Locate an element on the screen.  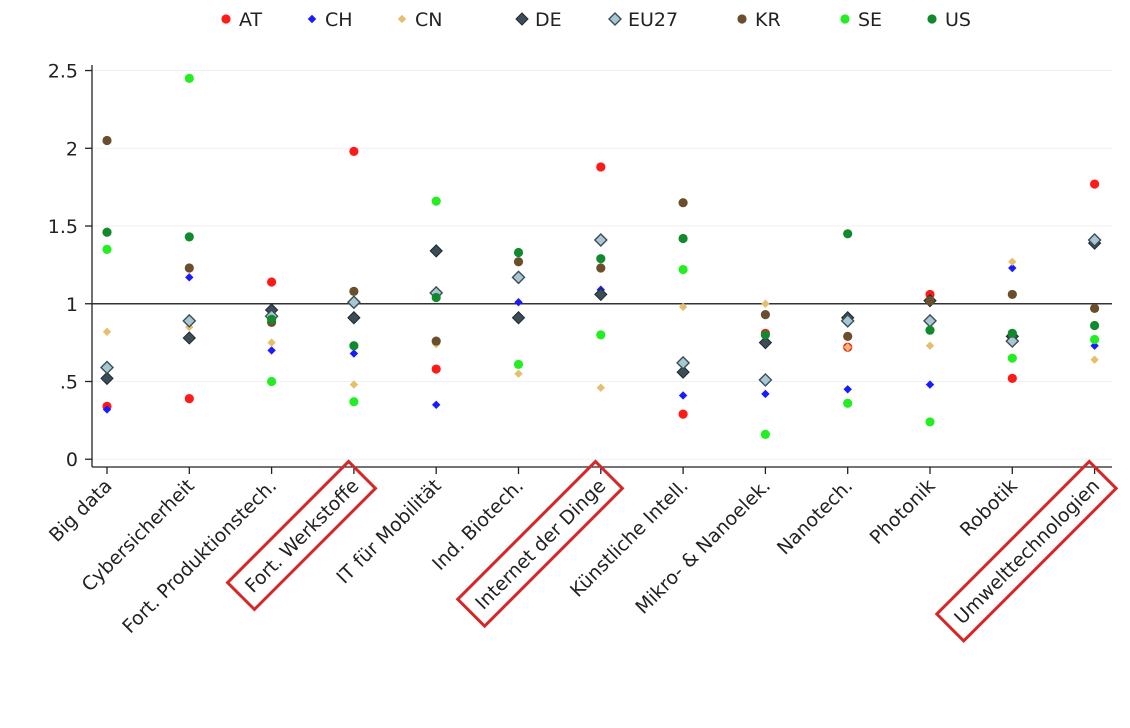
x-tick-label-nanotech: Nanotech. is located at coordinates (815, 517).